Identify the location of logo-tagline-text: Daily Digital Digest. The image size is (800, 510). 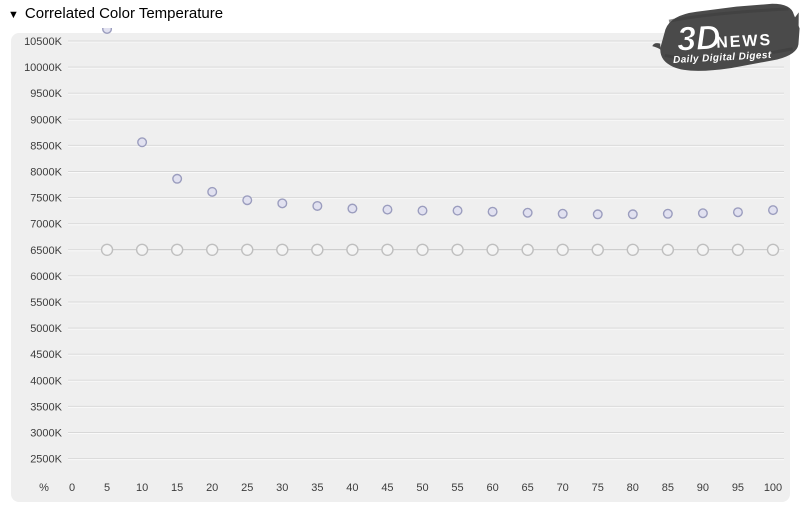
(722, 58).